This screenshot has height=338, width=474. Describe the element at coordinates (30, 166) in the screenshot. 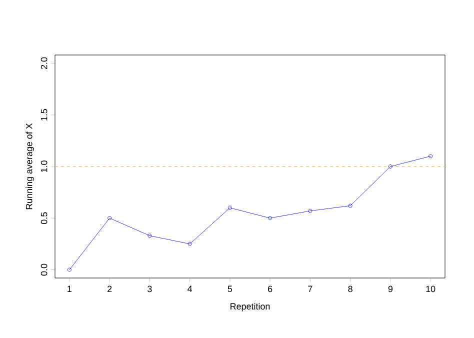

I see `y-axis-title: Running average of X` at that location.